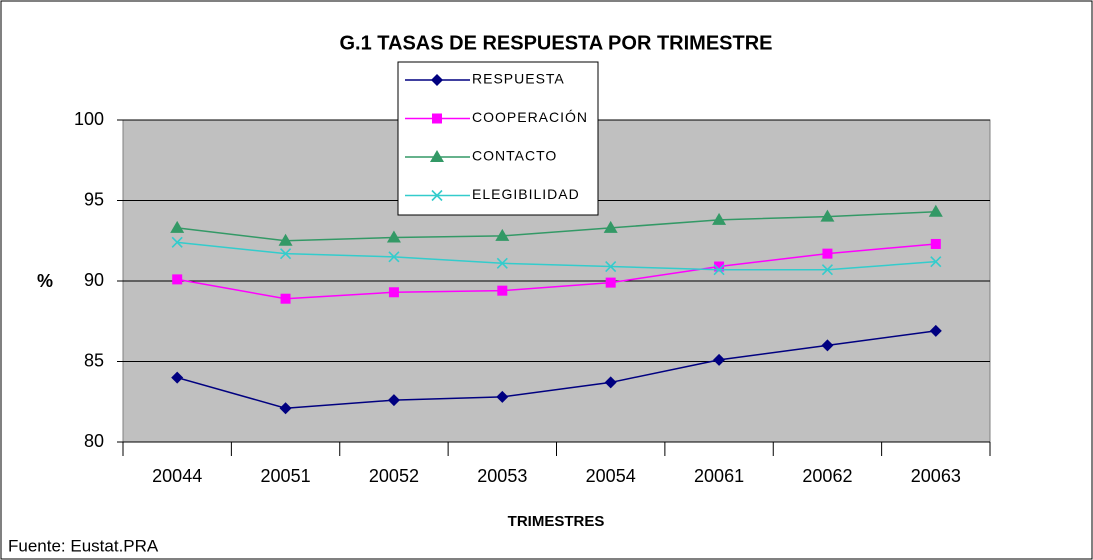  What do you see at coordinates (394, 476) in the screenshot?
I see `x-tick-label: 20052` at bounding box center [394, 476].